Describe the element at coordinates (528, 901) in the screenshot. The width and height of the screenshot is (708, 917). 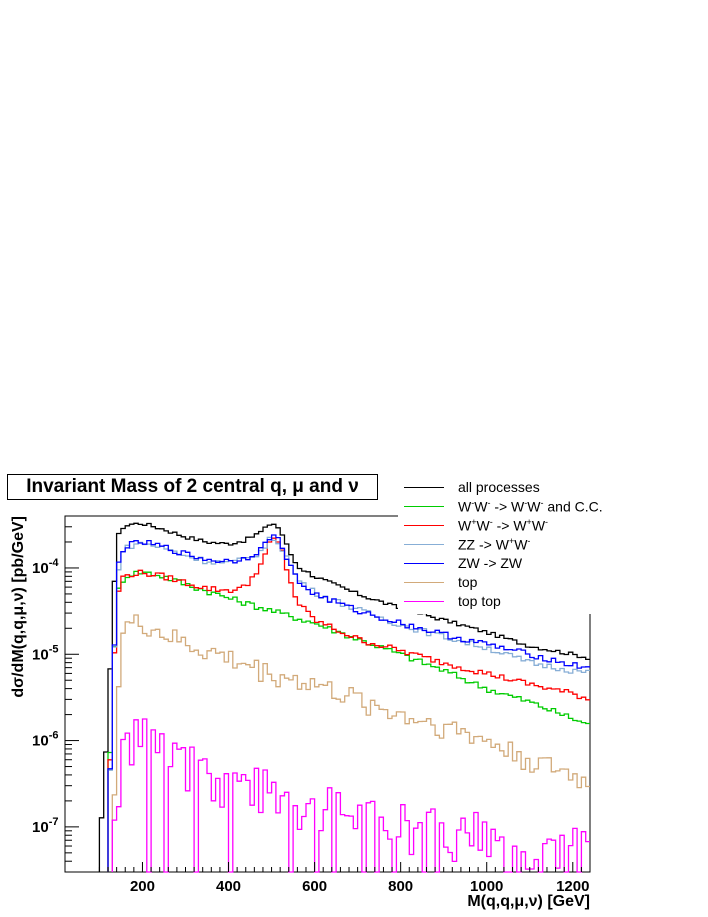
I see `x-axis-title: M(q,q,μ,ν) [GeV]` at that location.